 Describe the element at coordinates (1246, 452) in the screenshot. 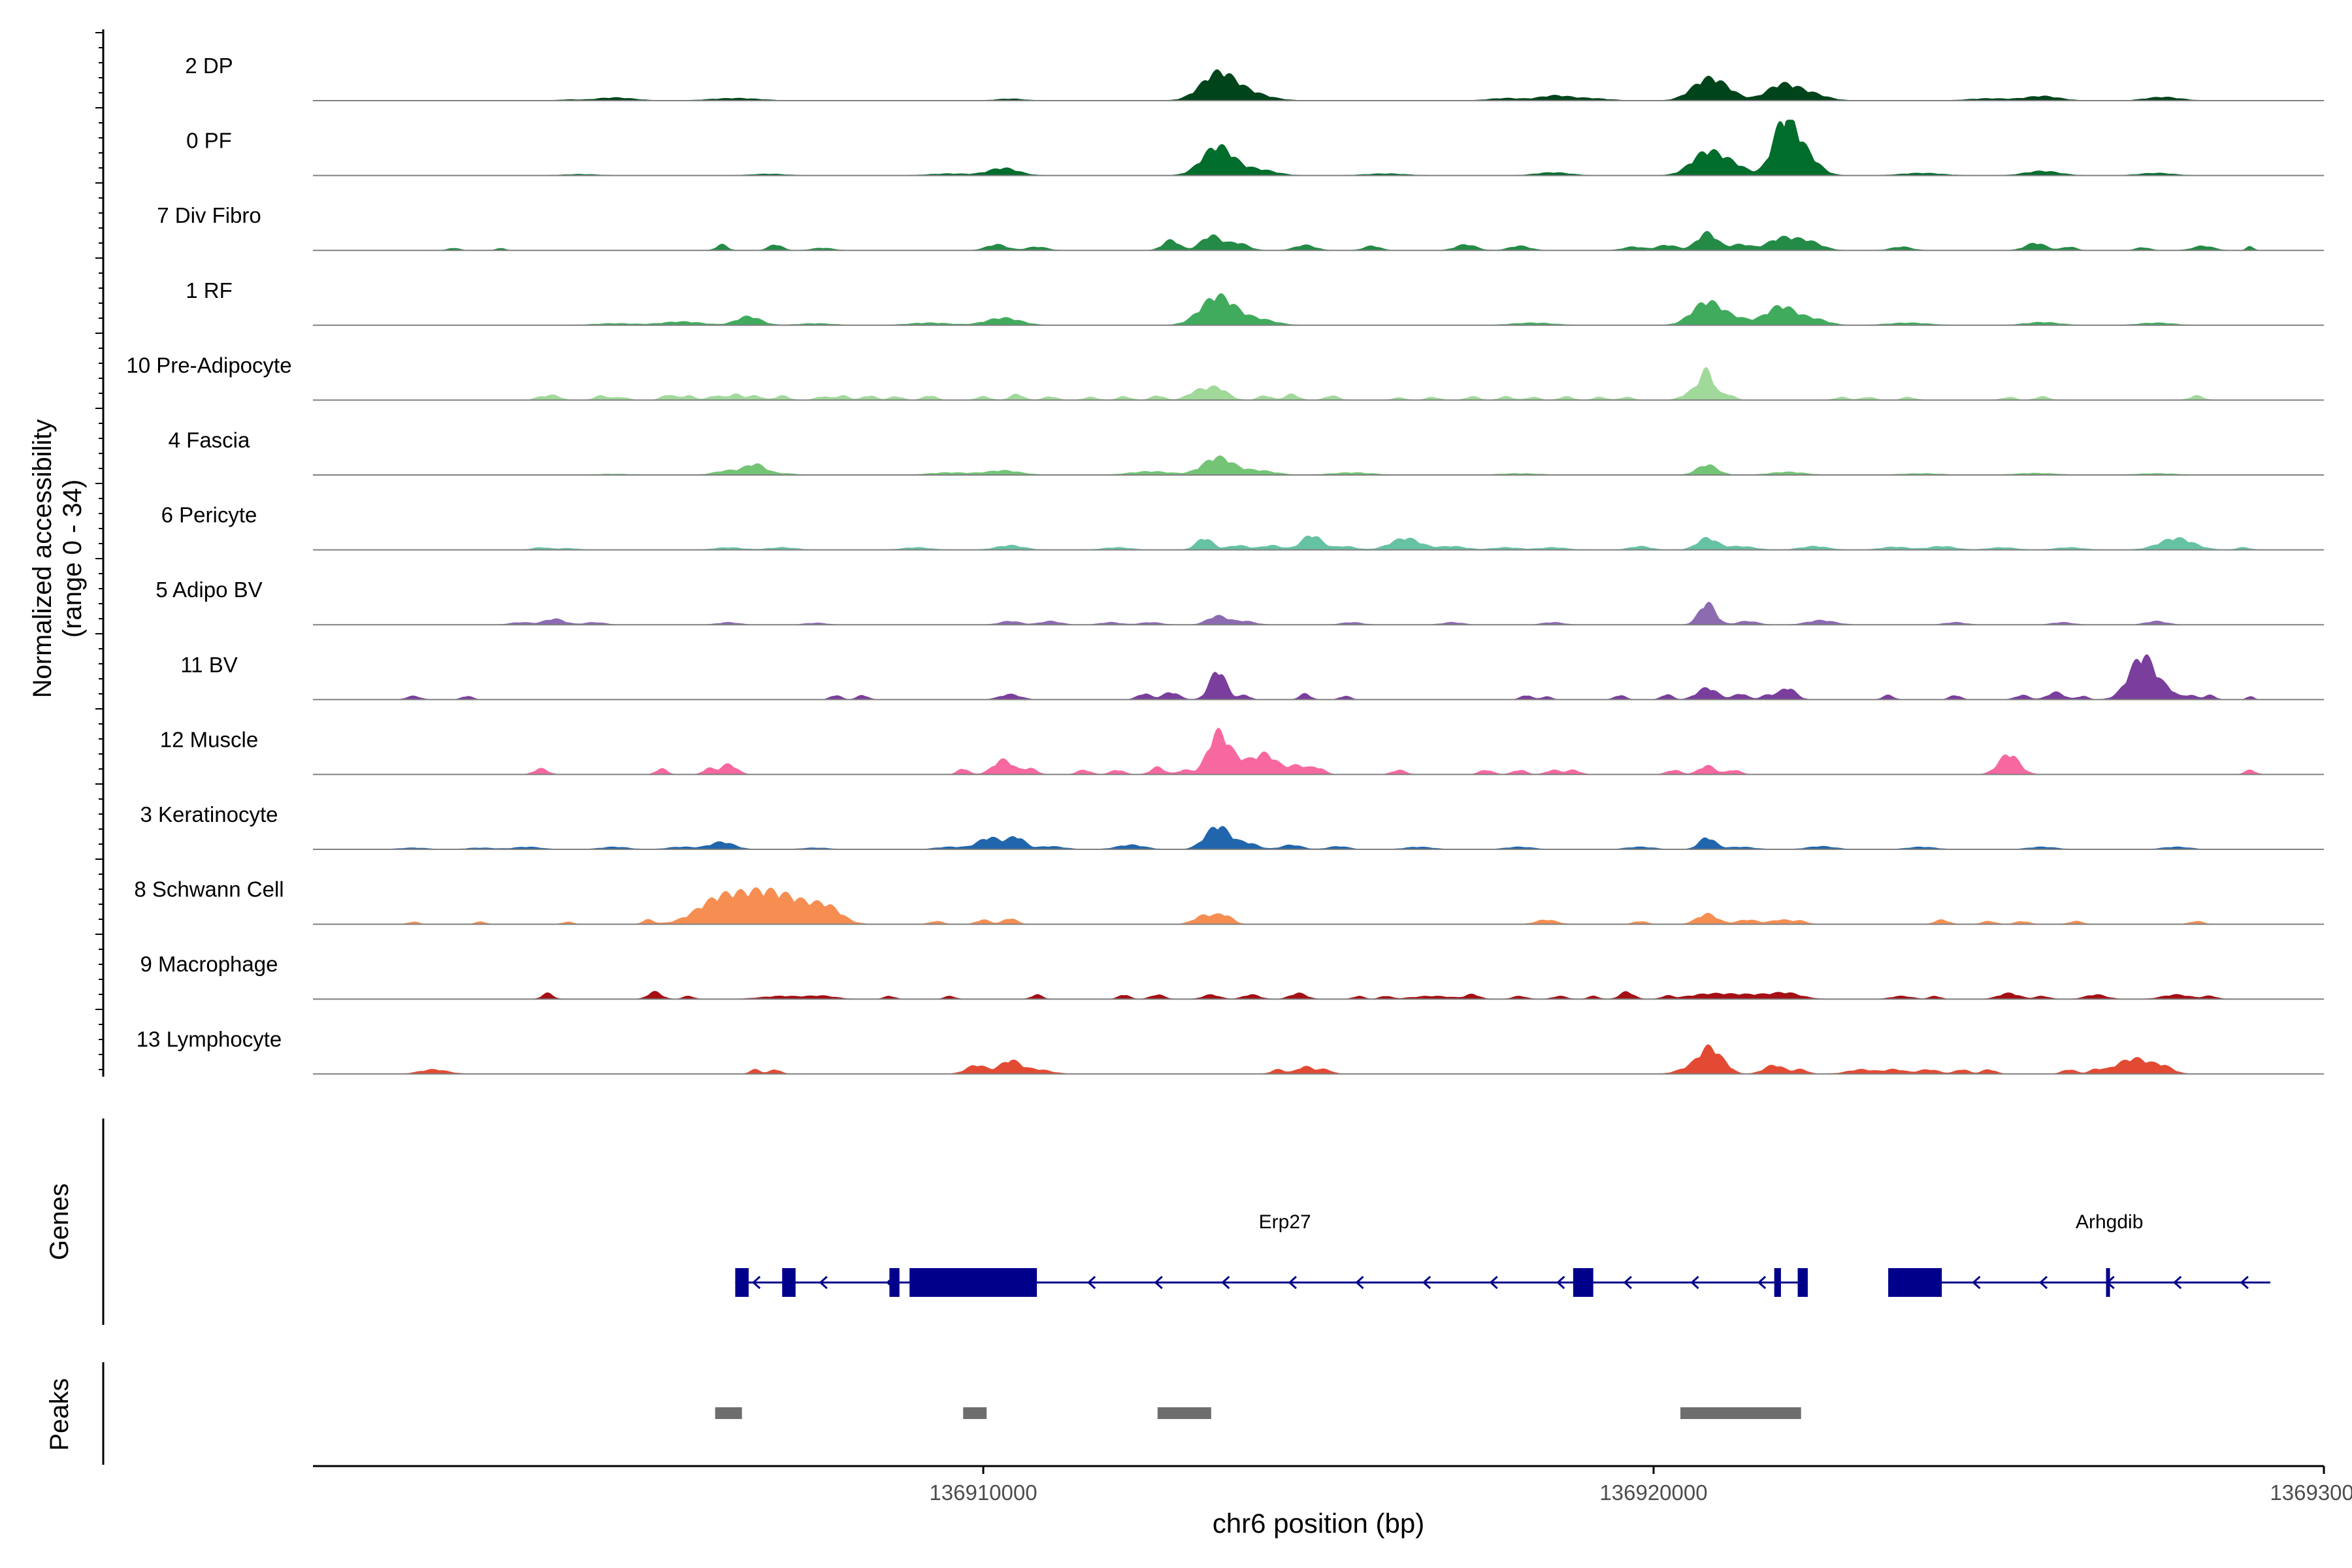

I see `track-4-fascia: 4 Fascia` at that location.